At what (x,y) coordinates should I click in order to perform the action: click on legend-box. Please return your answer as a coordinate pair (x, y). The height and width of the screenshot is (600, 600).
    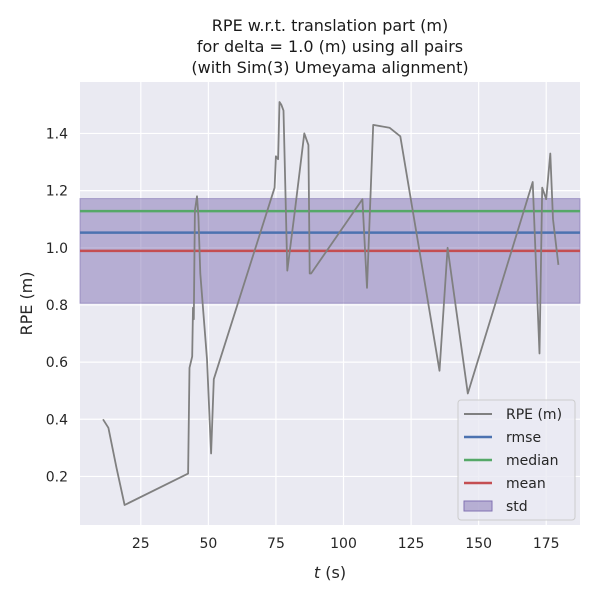
    Looking at the image, I should click on (516, 460).